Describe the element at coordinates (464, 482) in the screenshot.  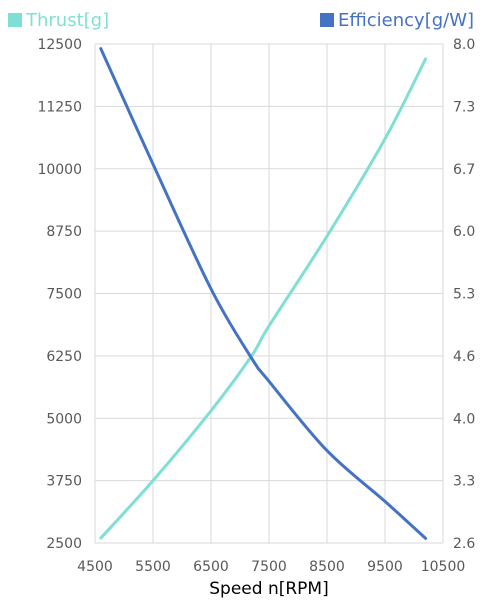
I see `y-right-tick-label: 3.3` at that location.